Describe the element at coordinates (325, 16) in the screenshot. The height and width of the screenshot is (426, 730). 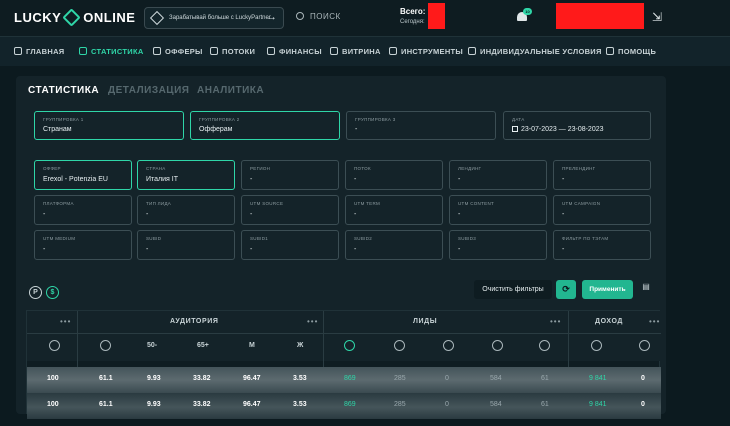
I see `search-label: ПОИСК` at that location.